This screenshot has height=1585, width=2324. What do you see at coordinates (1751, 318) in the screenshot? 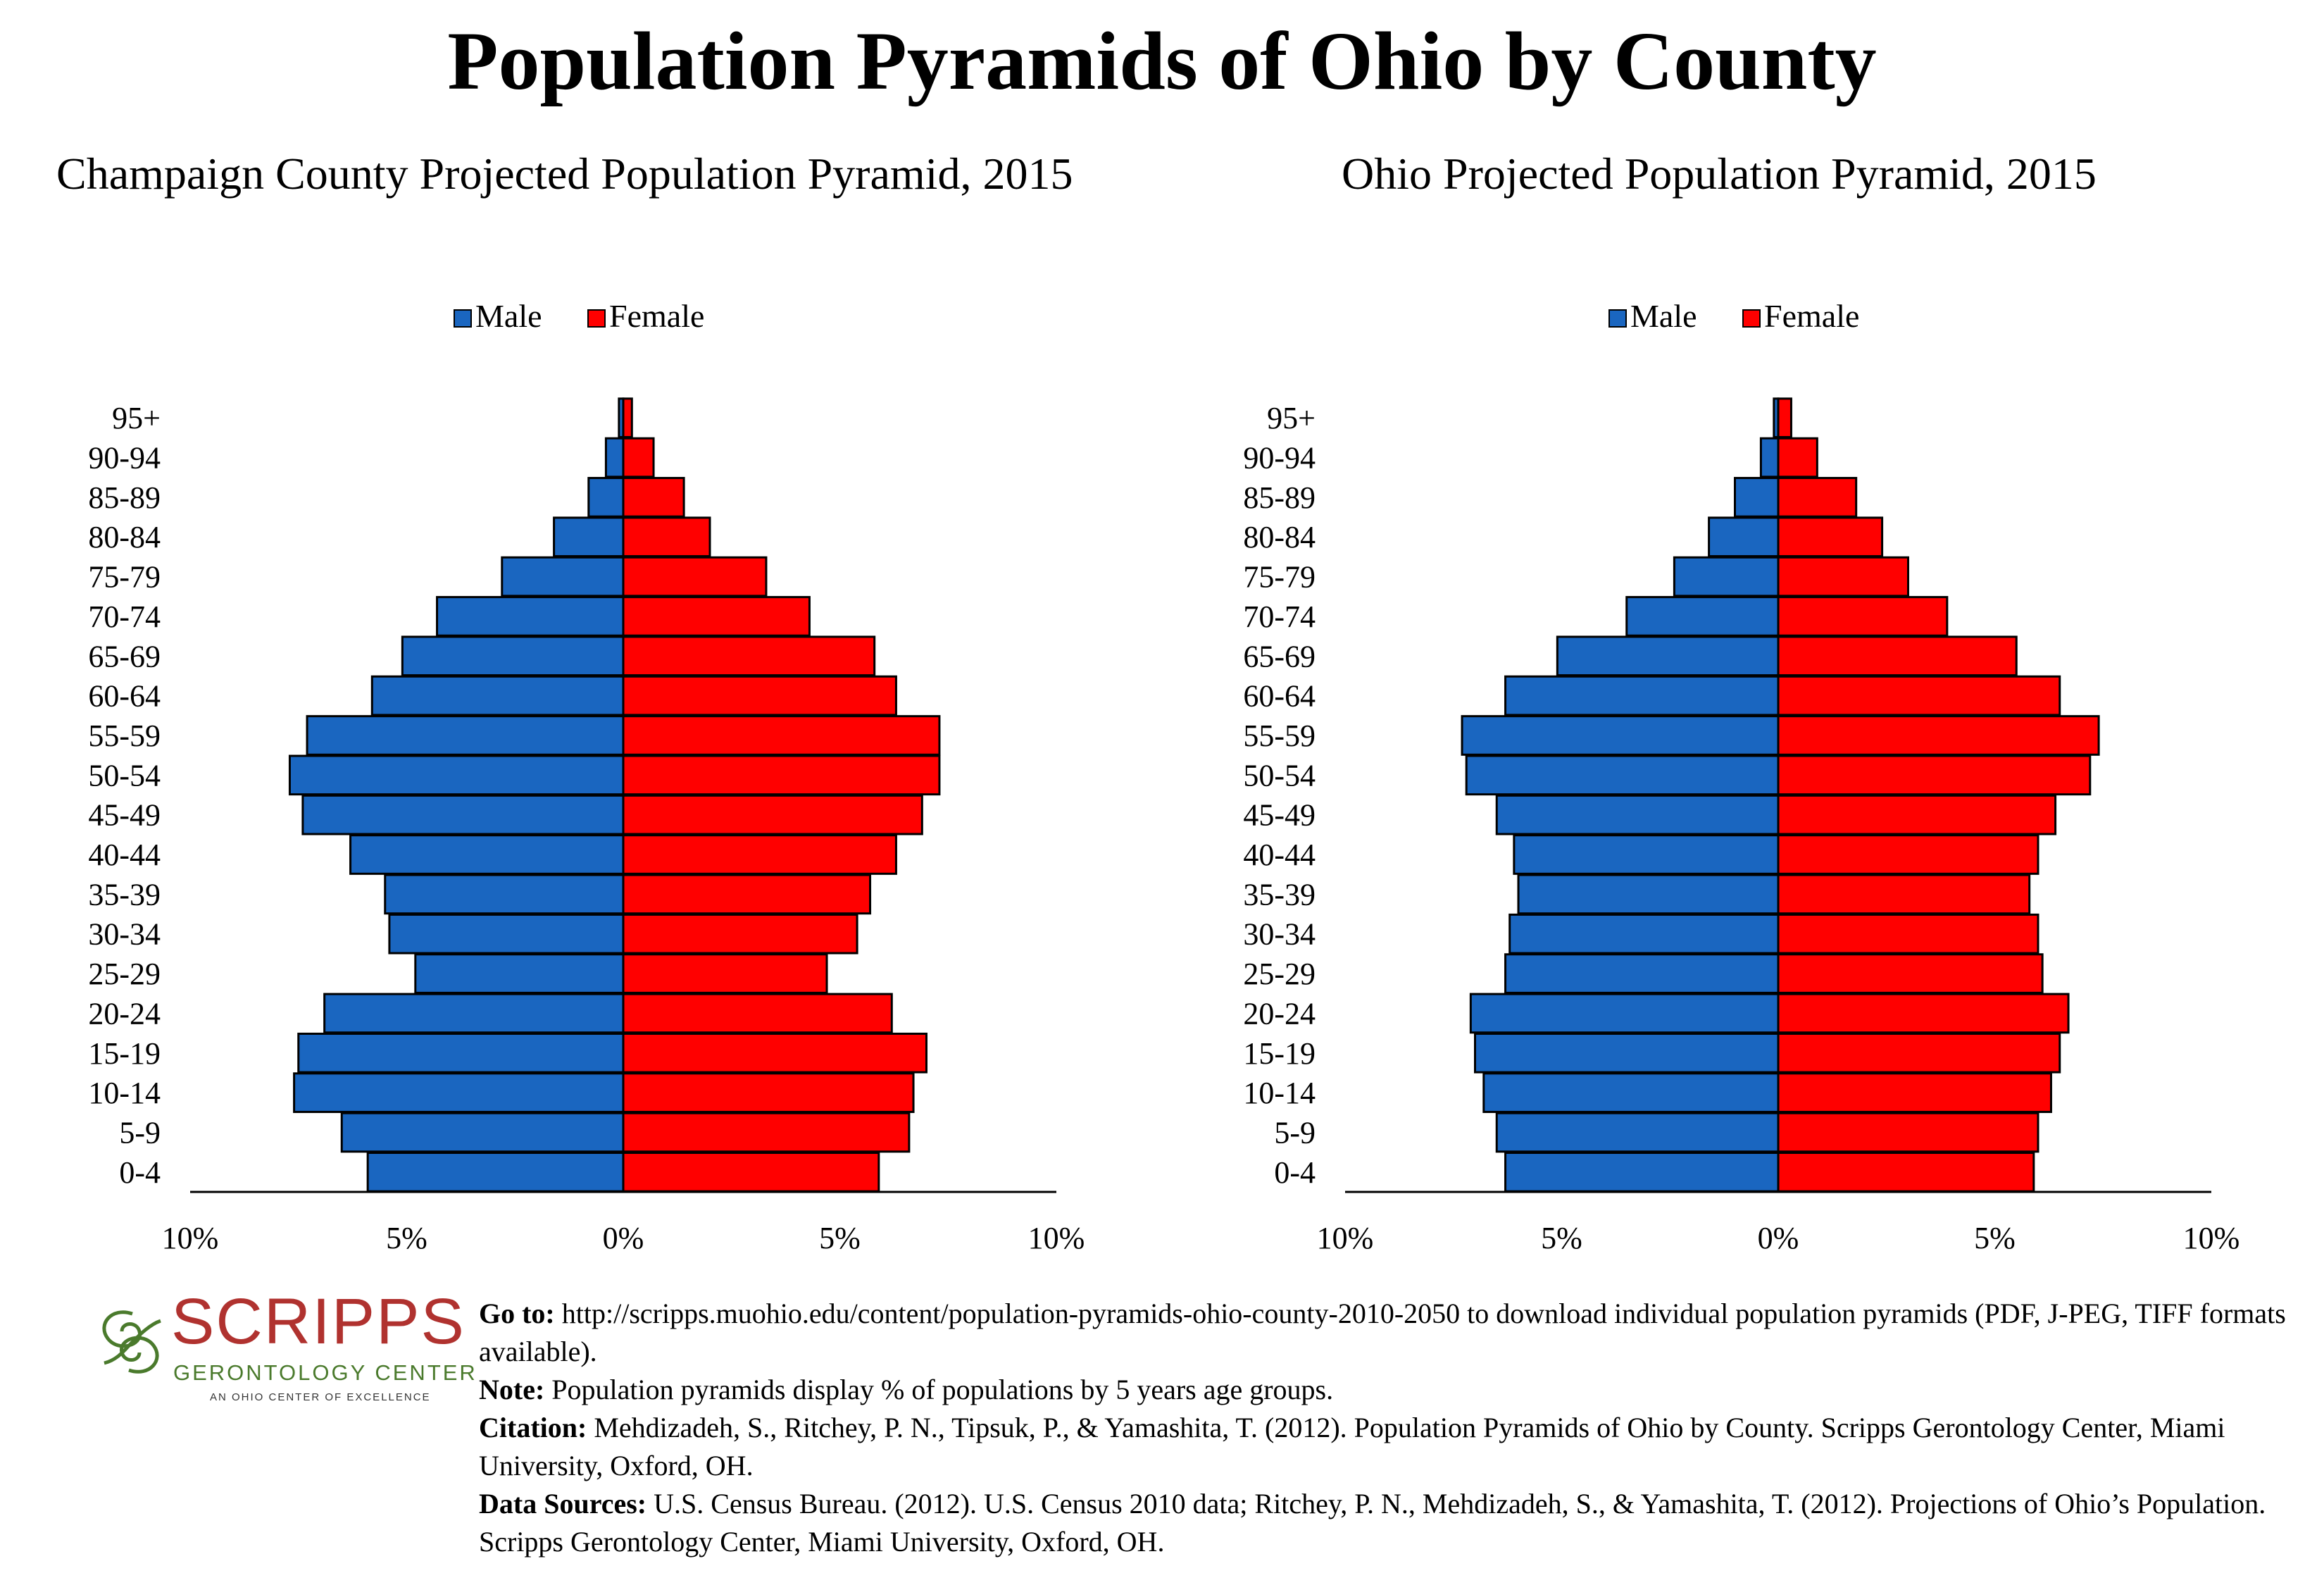
I see `legend-swatch-female` at bounding box center [1751, 318].